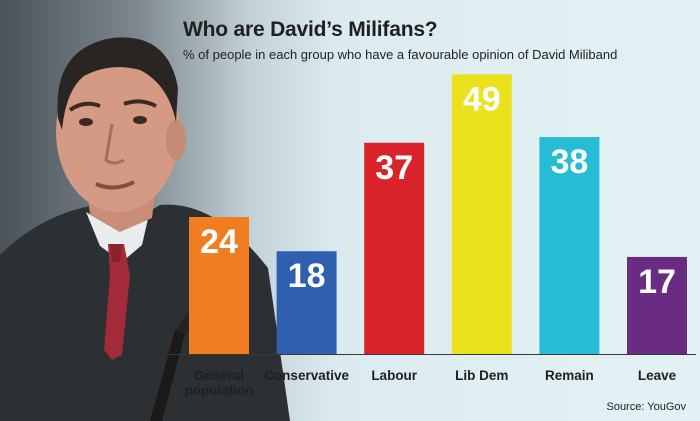 The width and height of the screenshot is (700, 421). What do you see at coordinates (481, 375) in the screenshot?
I see `category-label: Lib Dem` at bounding box center [481, 375].